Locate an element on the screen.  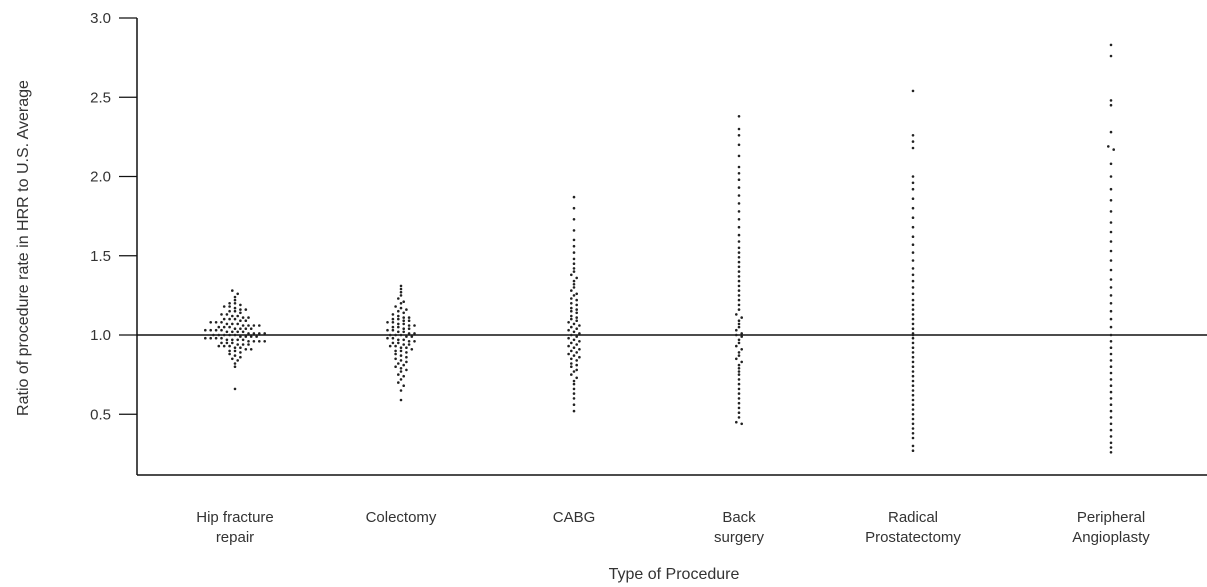
x-category-label: Peripheral is located at coordinates (1111, 517).